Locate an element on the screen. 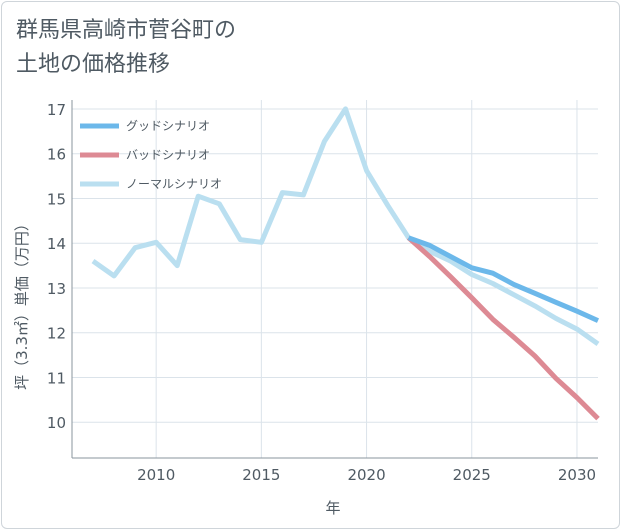 This screenshot has width=621, height=530. y-tick-label-16: 16 is located at coordinates (56, 155).